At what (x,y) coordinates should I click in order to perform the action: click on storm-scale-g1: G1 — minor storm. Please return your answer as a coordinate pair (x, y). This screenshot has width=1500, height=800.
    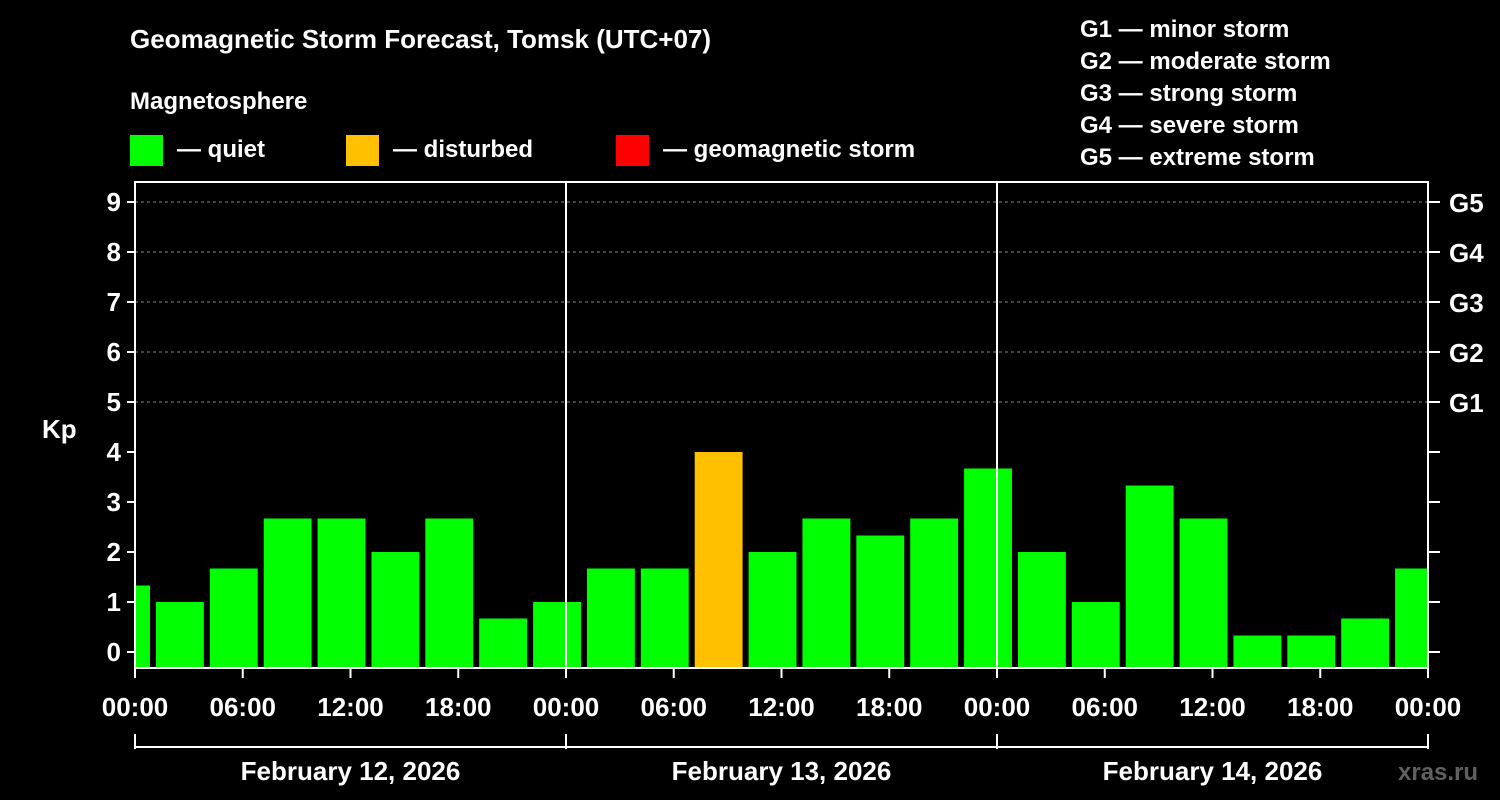
    Looking at the image, I should click on (1184, 29).